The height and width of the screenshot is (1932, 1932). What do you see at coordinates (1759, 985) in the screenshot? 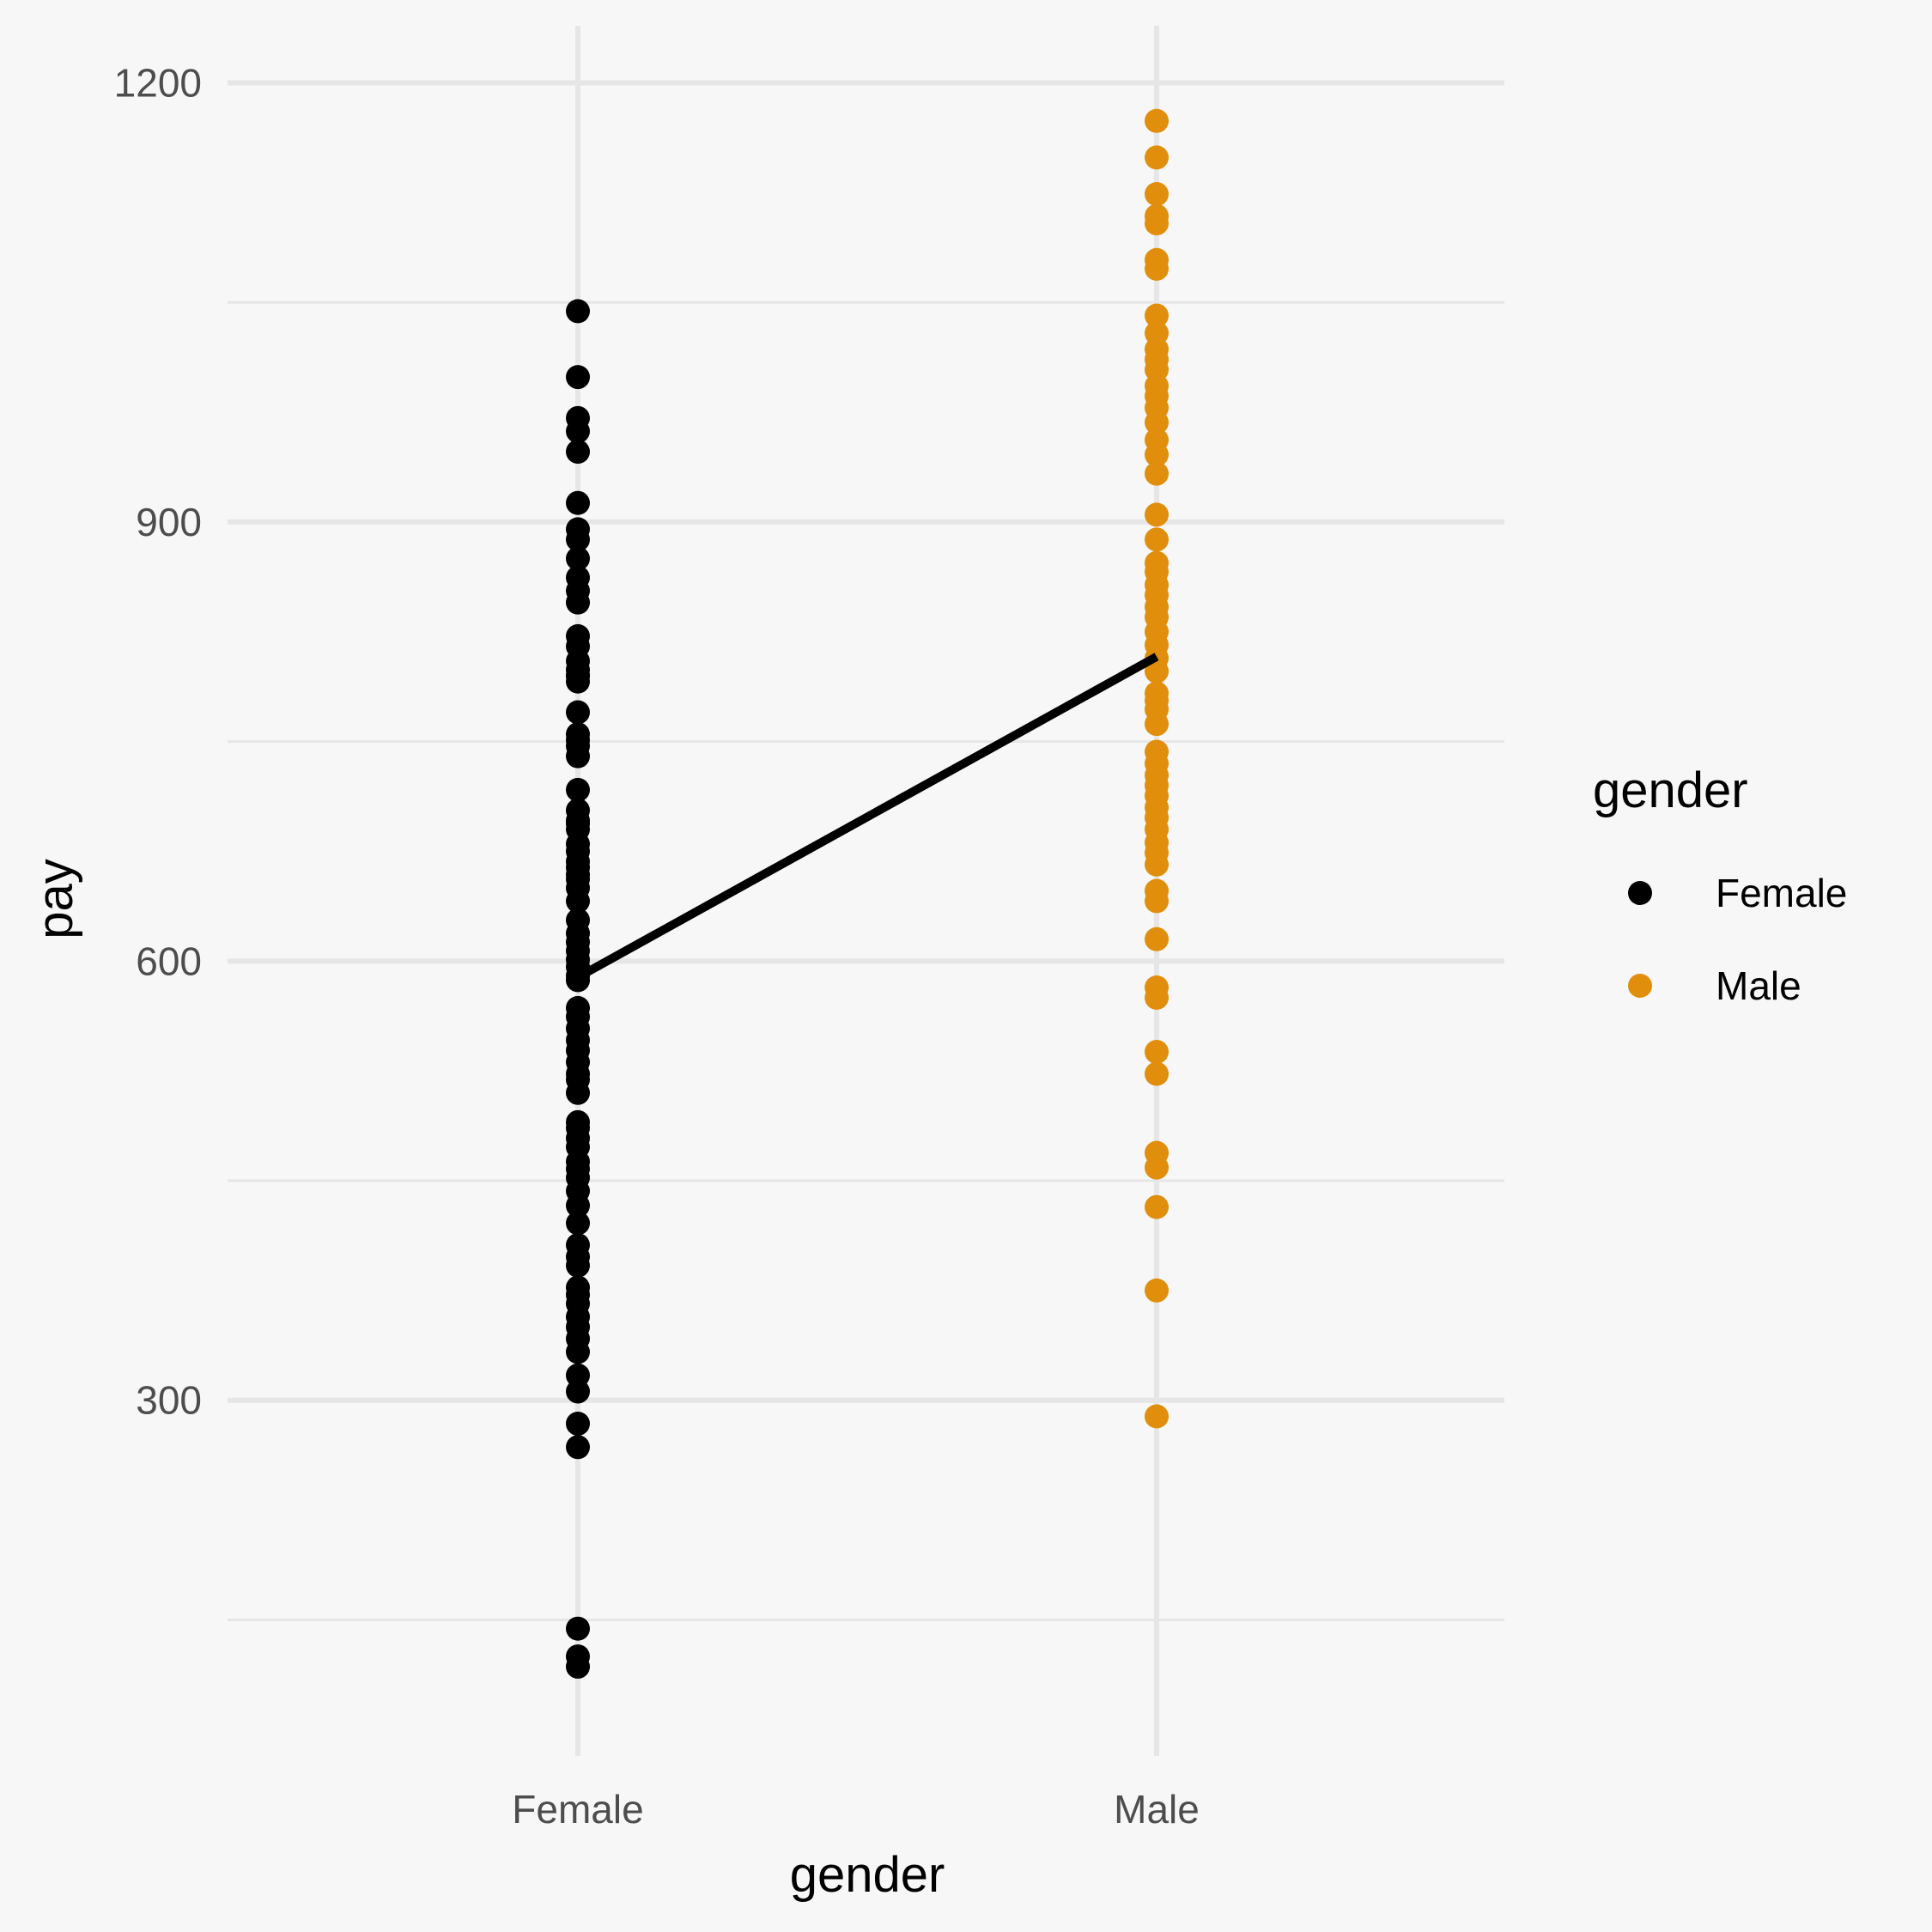
I see `legend-label-male: Male` at bounding box center [1759, 985].